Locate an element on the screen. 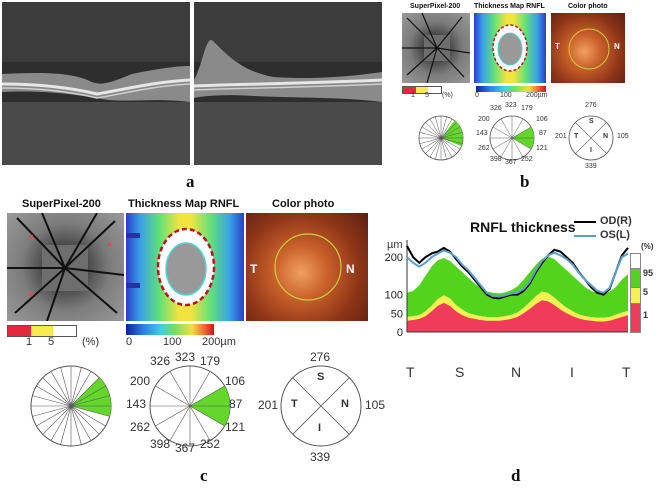 The image size is (669, 491). c-quadrant-wheel is located at coordinates (321, 406).